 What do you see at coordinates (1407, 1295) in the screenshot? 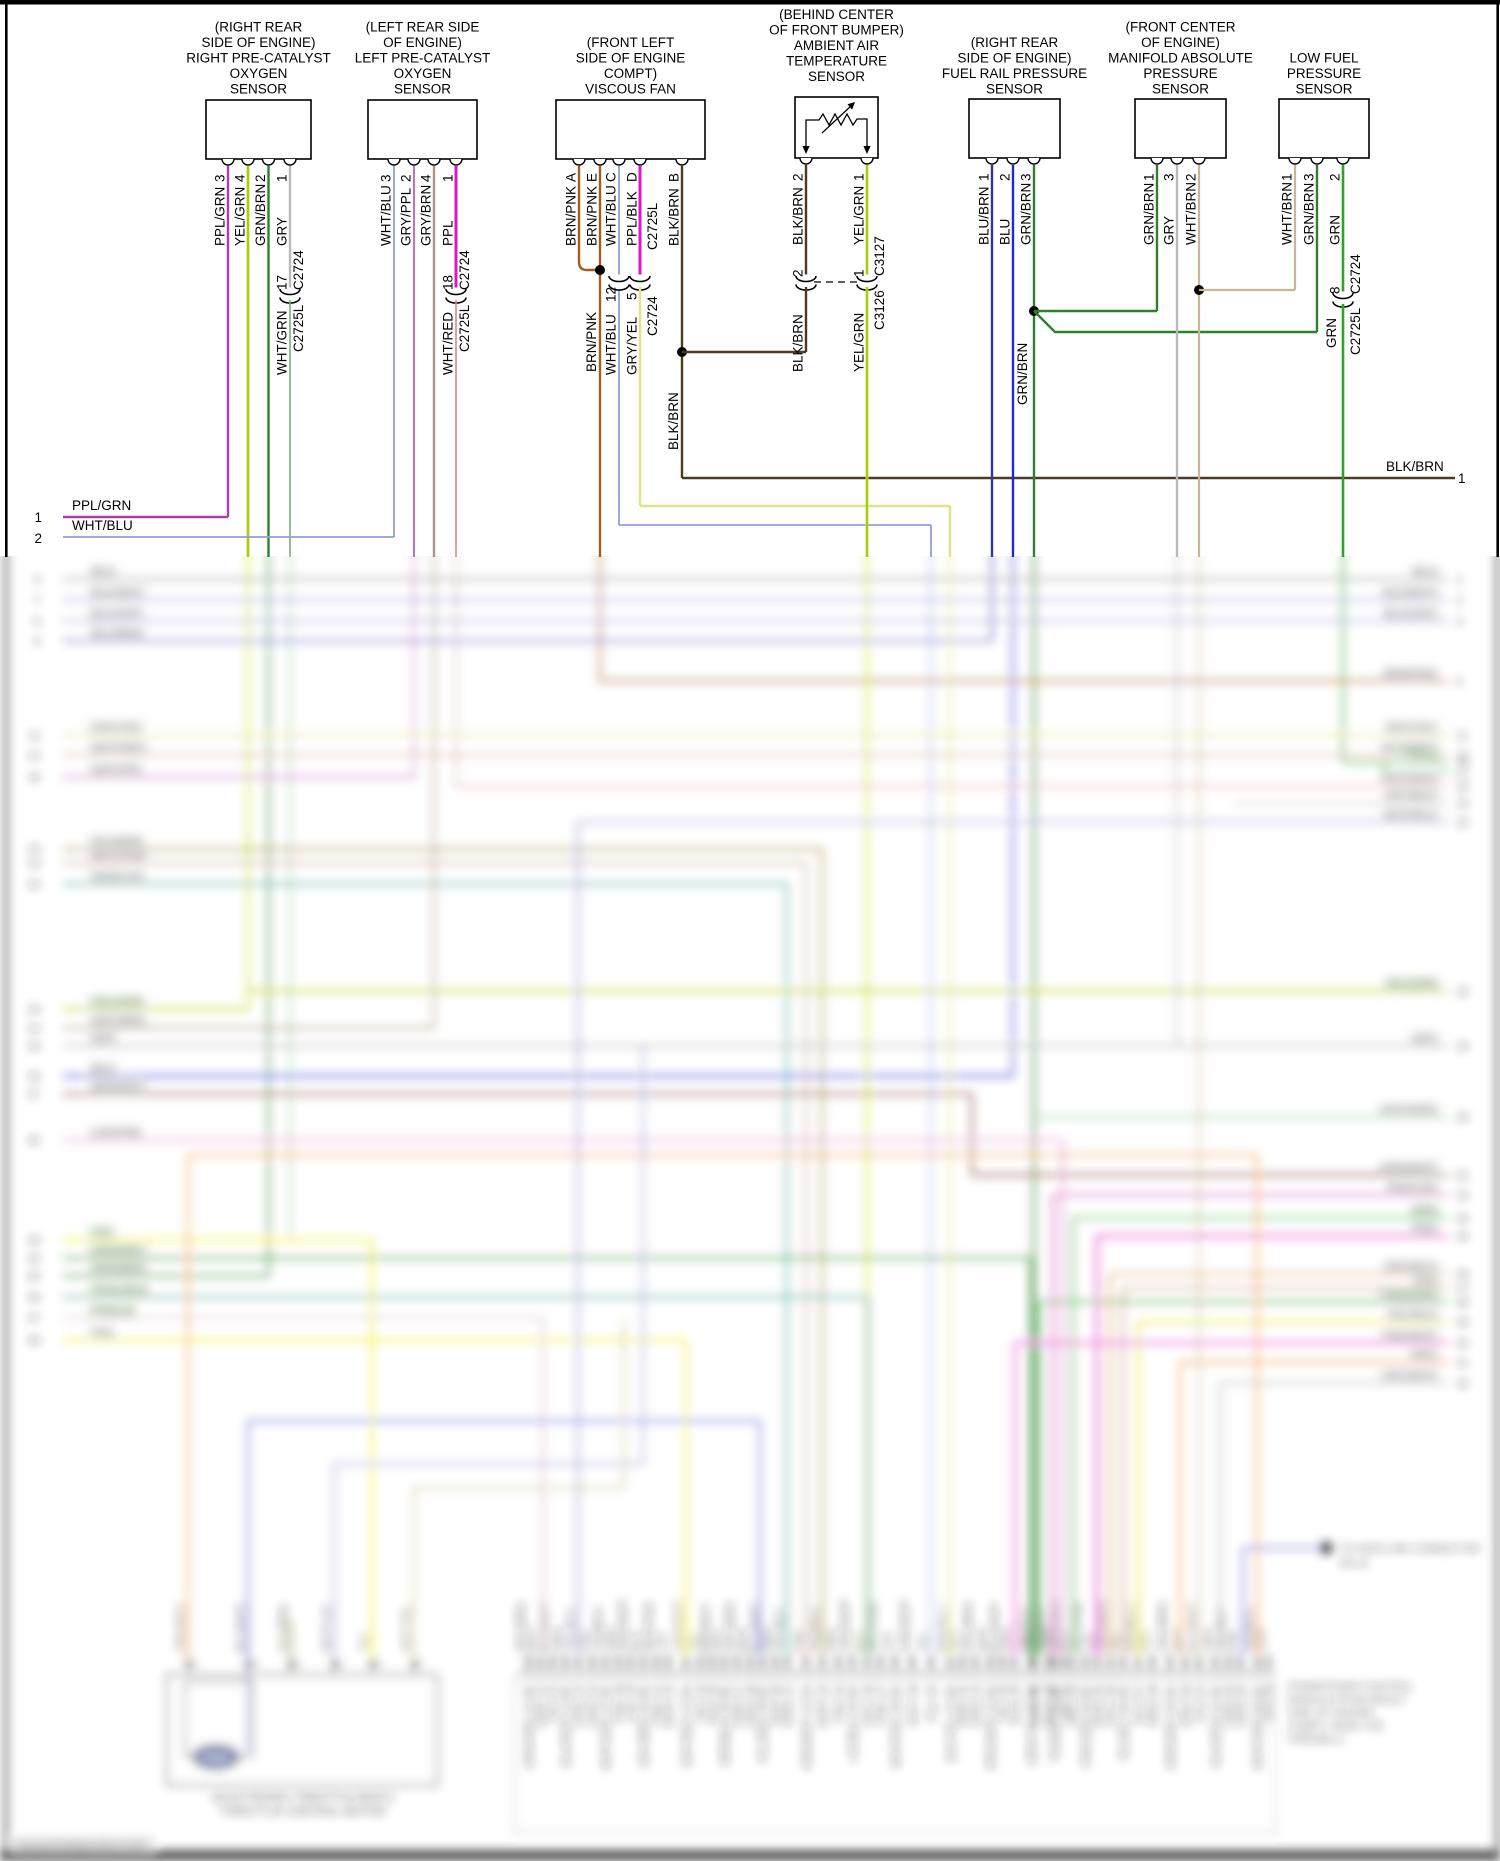
I see `svg-text: GRN/ORG` at bounding box center [1407, 1295].